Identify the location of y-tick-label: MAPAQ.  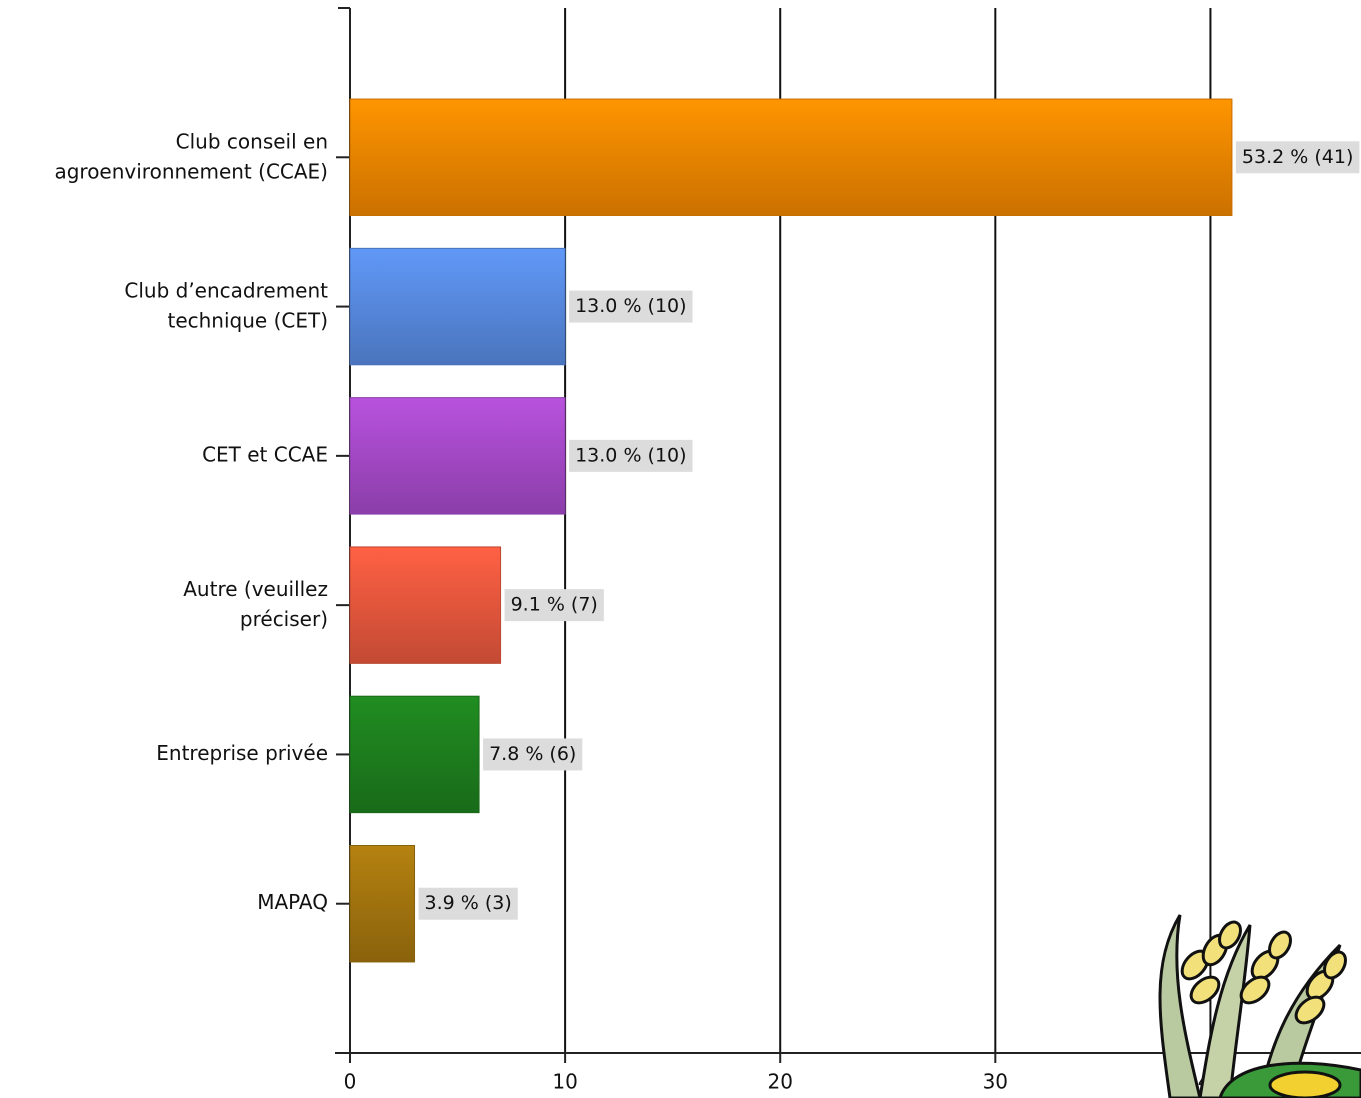
(292, 902).